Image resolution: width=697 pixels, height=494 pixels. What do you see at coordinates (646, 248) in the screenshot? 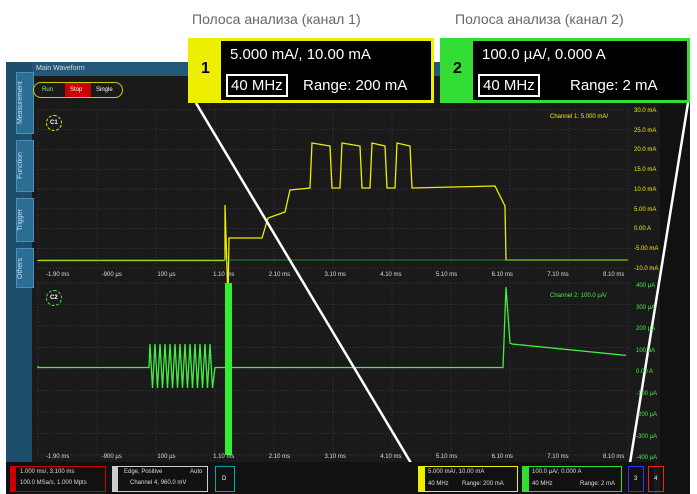
I see `y-label: -5.00 mA` at bounding box center [646, 248].